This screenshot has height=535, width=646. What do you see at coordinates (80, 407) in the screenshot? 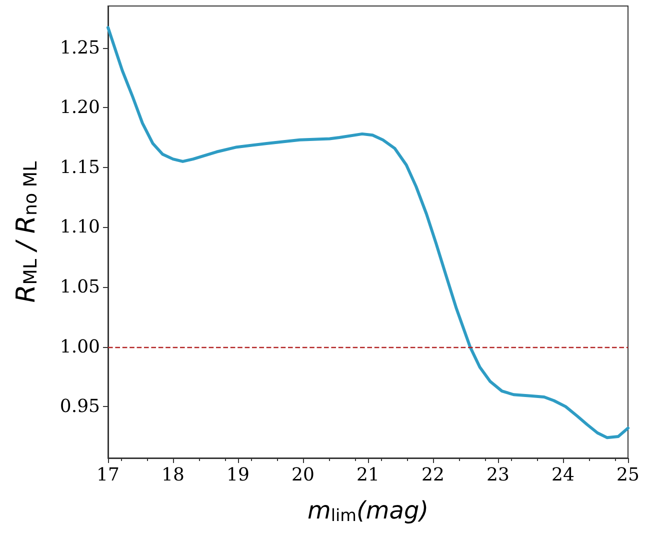
I see `y-tick-label: 0.95` at bounding box center [80, 407].